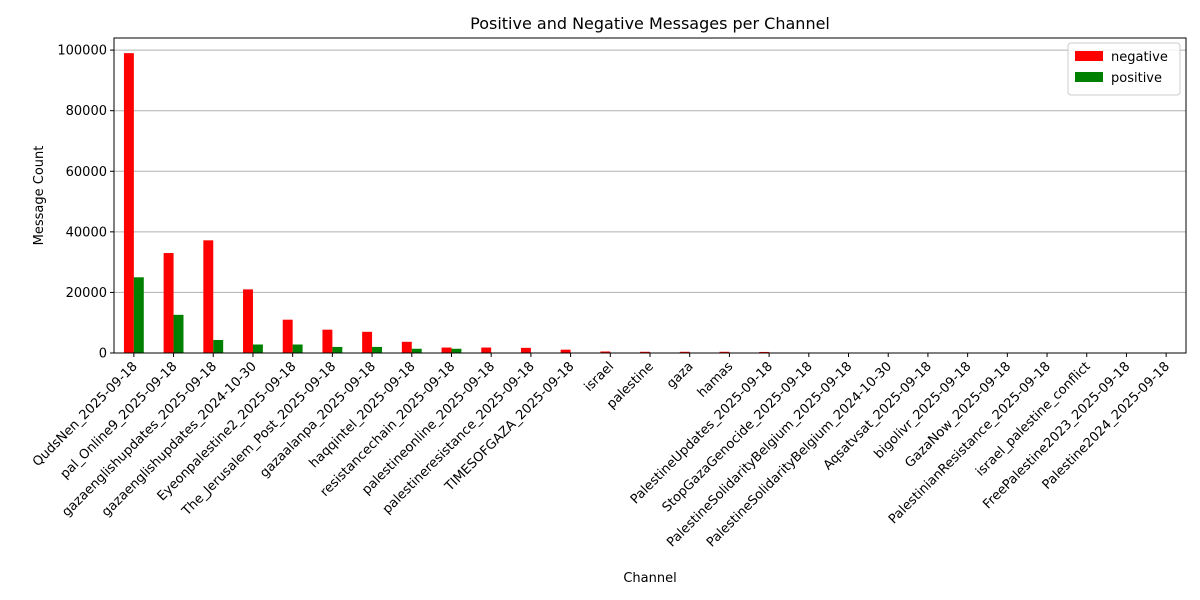 The height and width of the screenshot is (600, 1200). What do you see at coordinates (600, 377) in the screenshot?
I see `x-tick-label: israel` at bounding box center [600, 377].